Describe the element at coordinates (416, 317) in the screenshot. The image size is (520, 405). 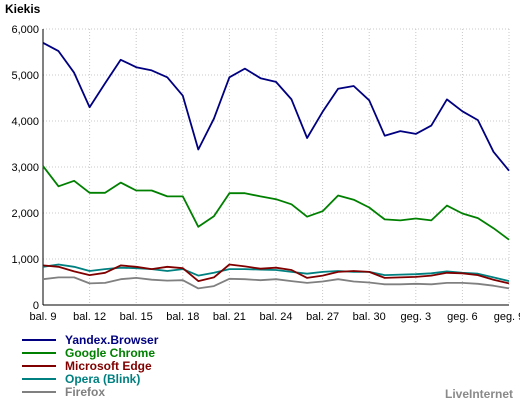
I see `x-tick-label: geg. 3` at that location.